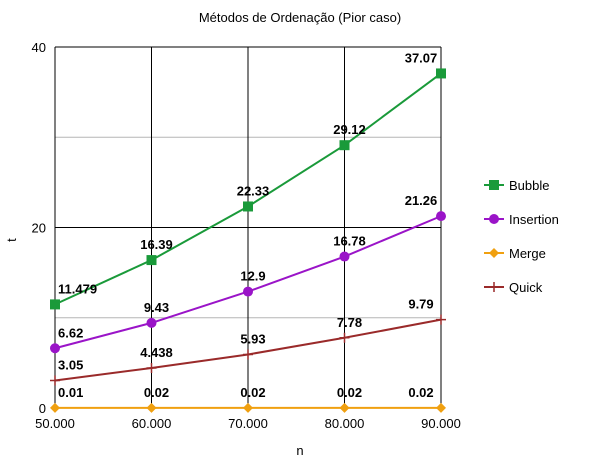 Image resolution: width=600 pixels, height=463 pixels. Describe the element at coordinates (521, 236) in the screenshot. I see `legend: Bubble Insertion Merge Quick` at that location.